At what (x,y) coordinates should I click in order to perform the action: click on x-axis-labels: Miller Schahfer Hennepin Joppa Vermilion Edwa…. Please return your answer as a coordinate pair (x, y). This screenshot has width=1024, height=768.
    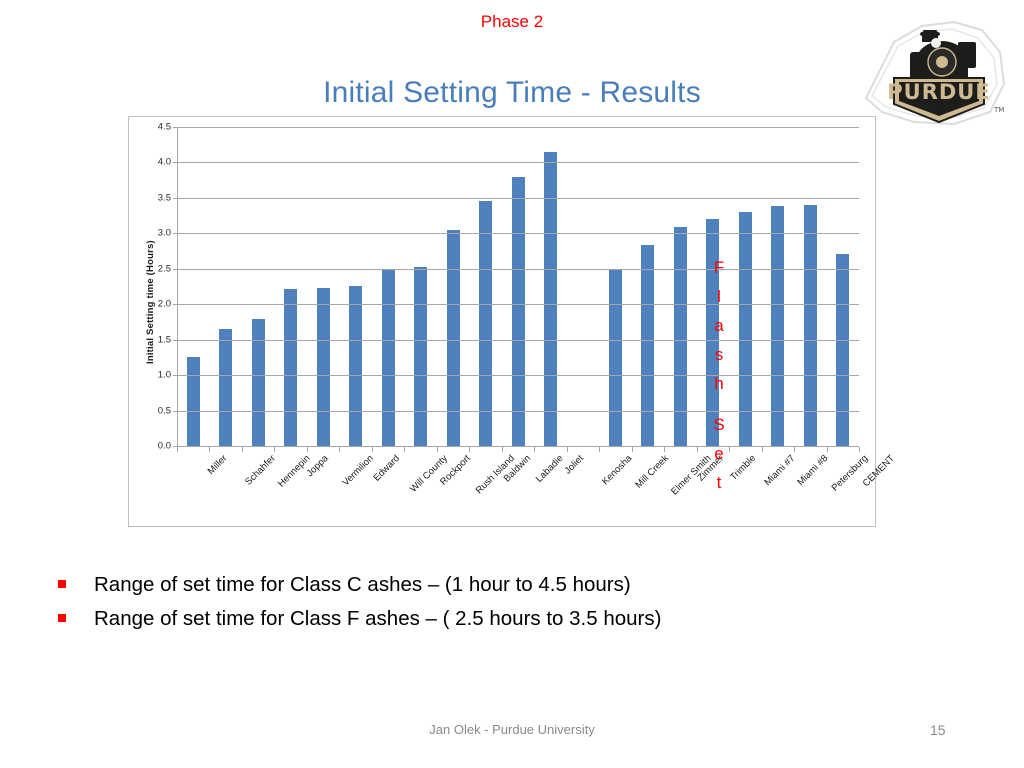
    Looking at the image, I should click on (537, 488).